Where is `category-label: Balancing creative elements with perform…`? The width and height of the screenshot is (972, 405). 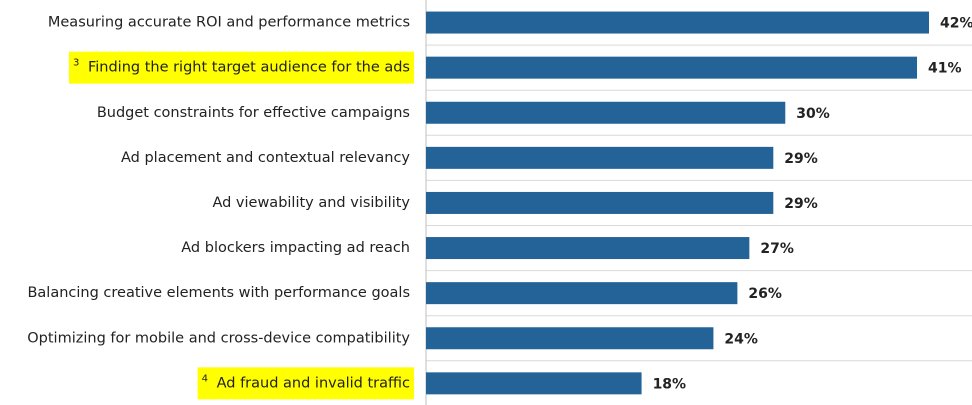 category-label: Balancing creative elements with perform… is located at coordinates (218, 293).